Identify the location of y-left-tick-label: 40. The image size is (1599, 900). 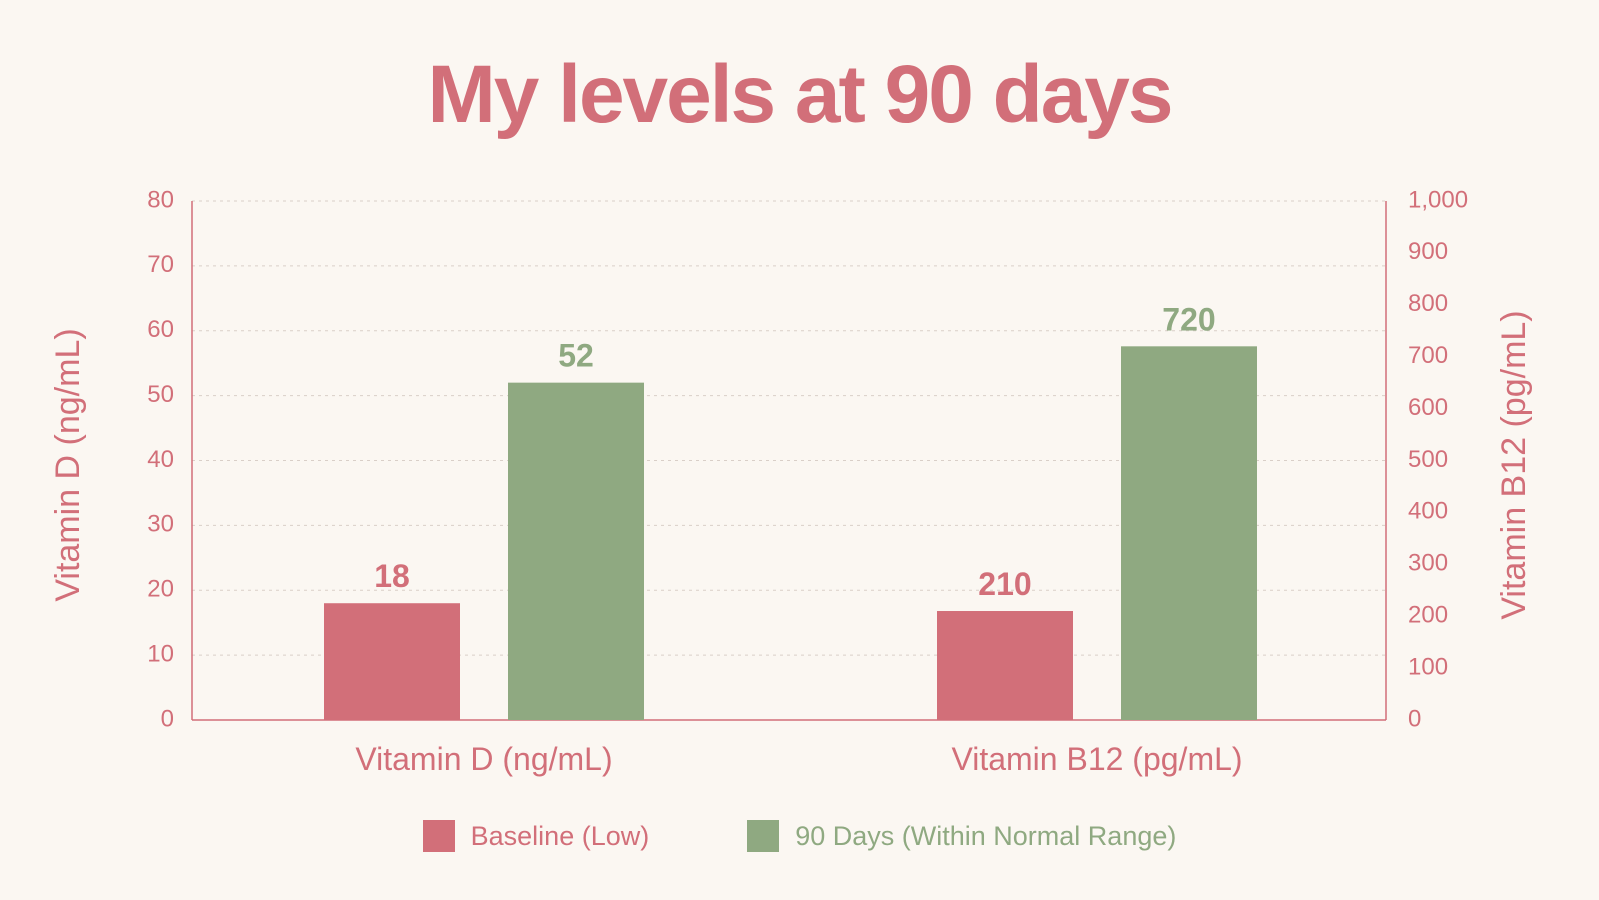
(160, 459).